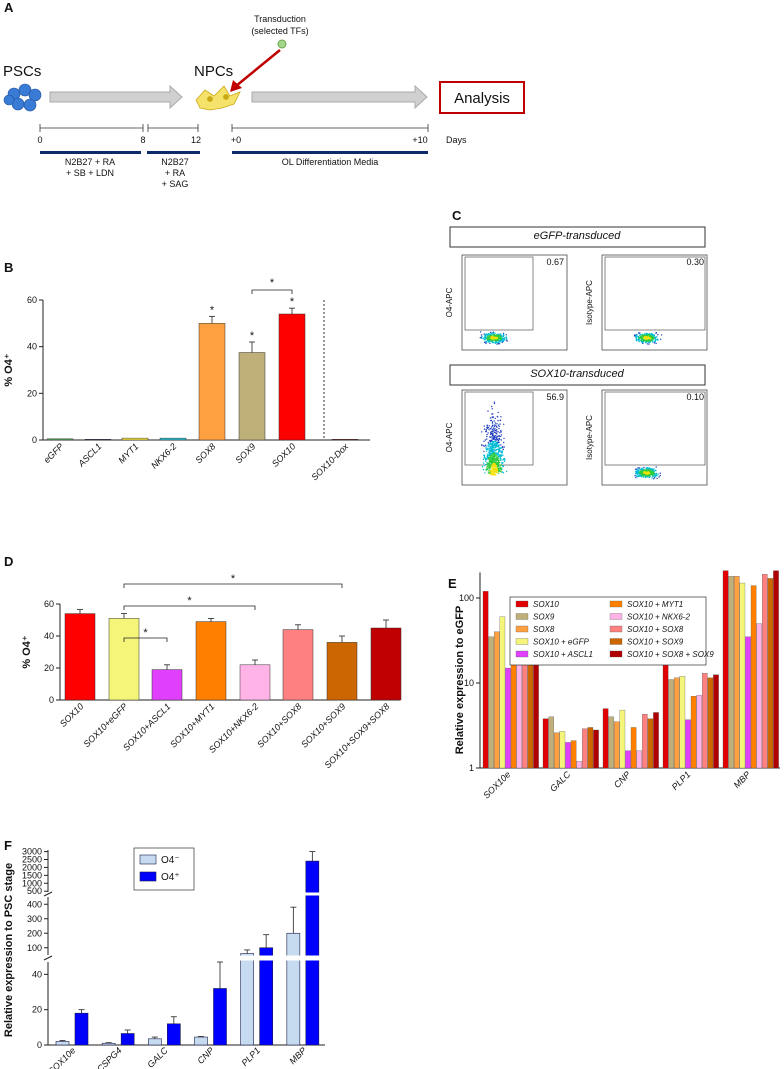 Image resolution: width=784 pixels, height=1069 pixels. I want to click on gate-value: 0.67, so click(555, 262).